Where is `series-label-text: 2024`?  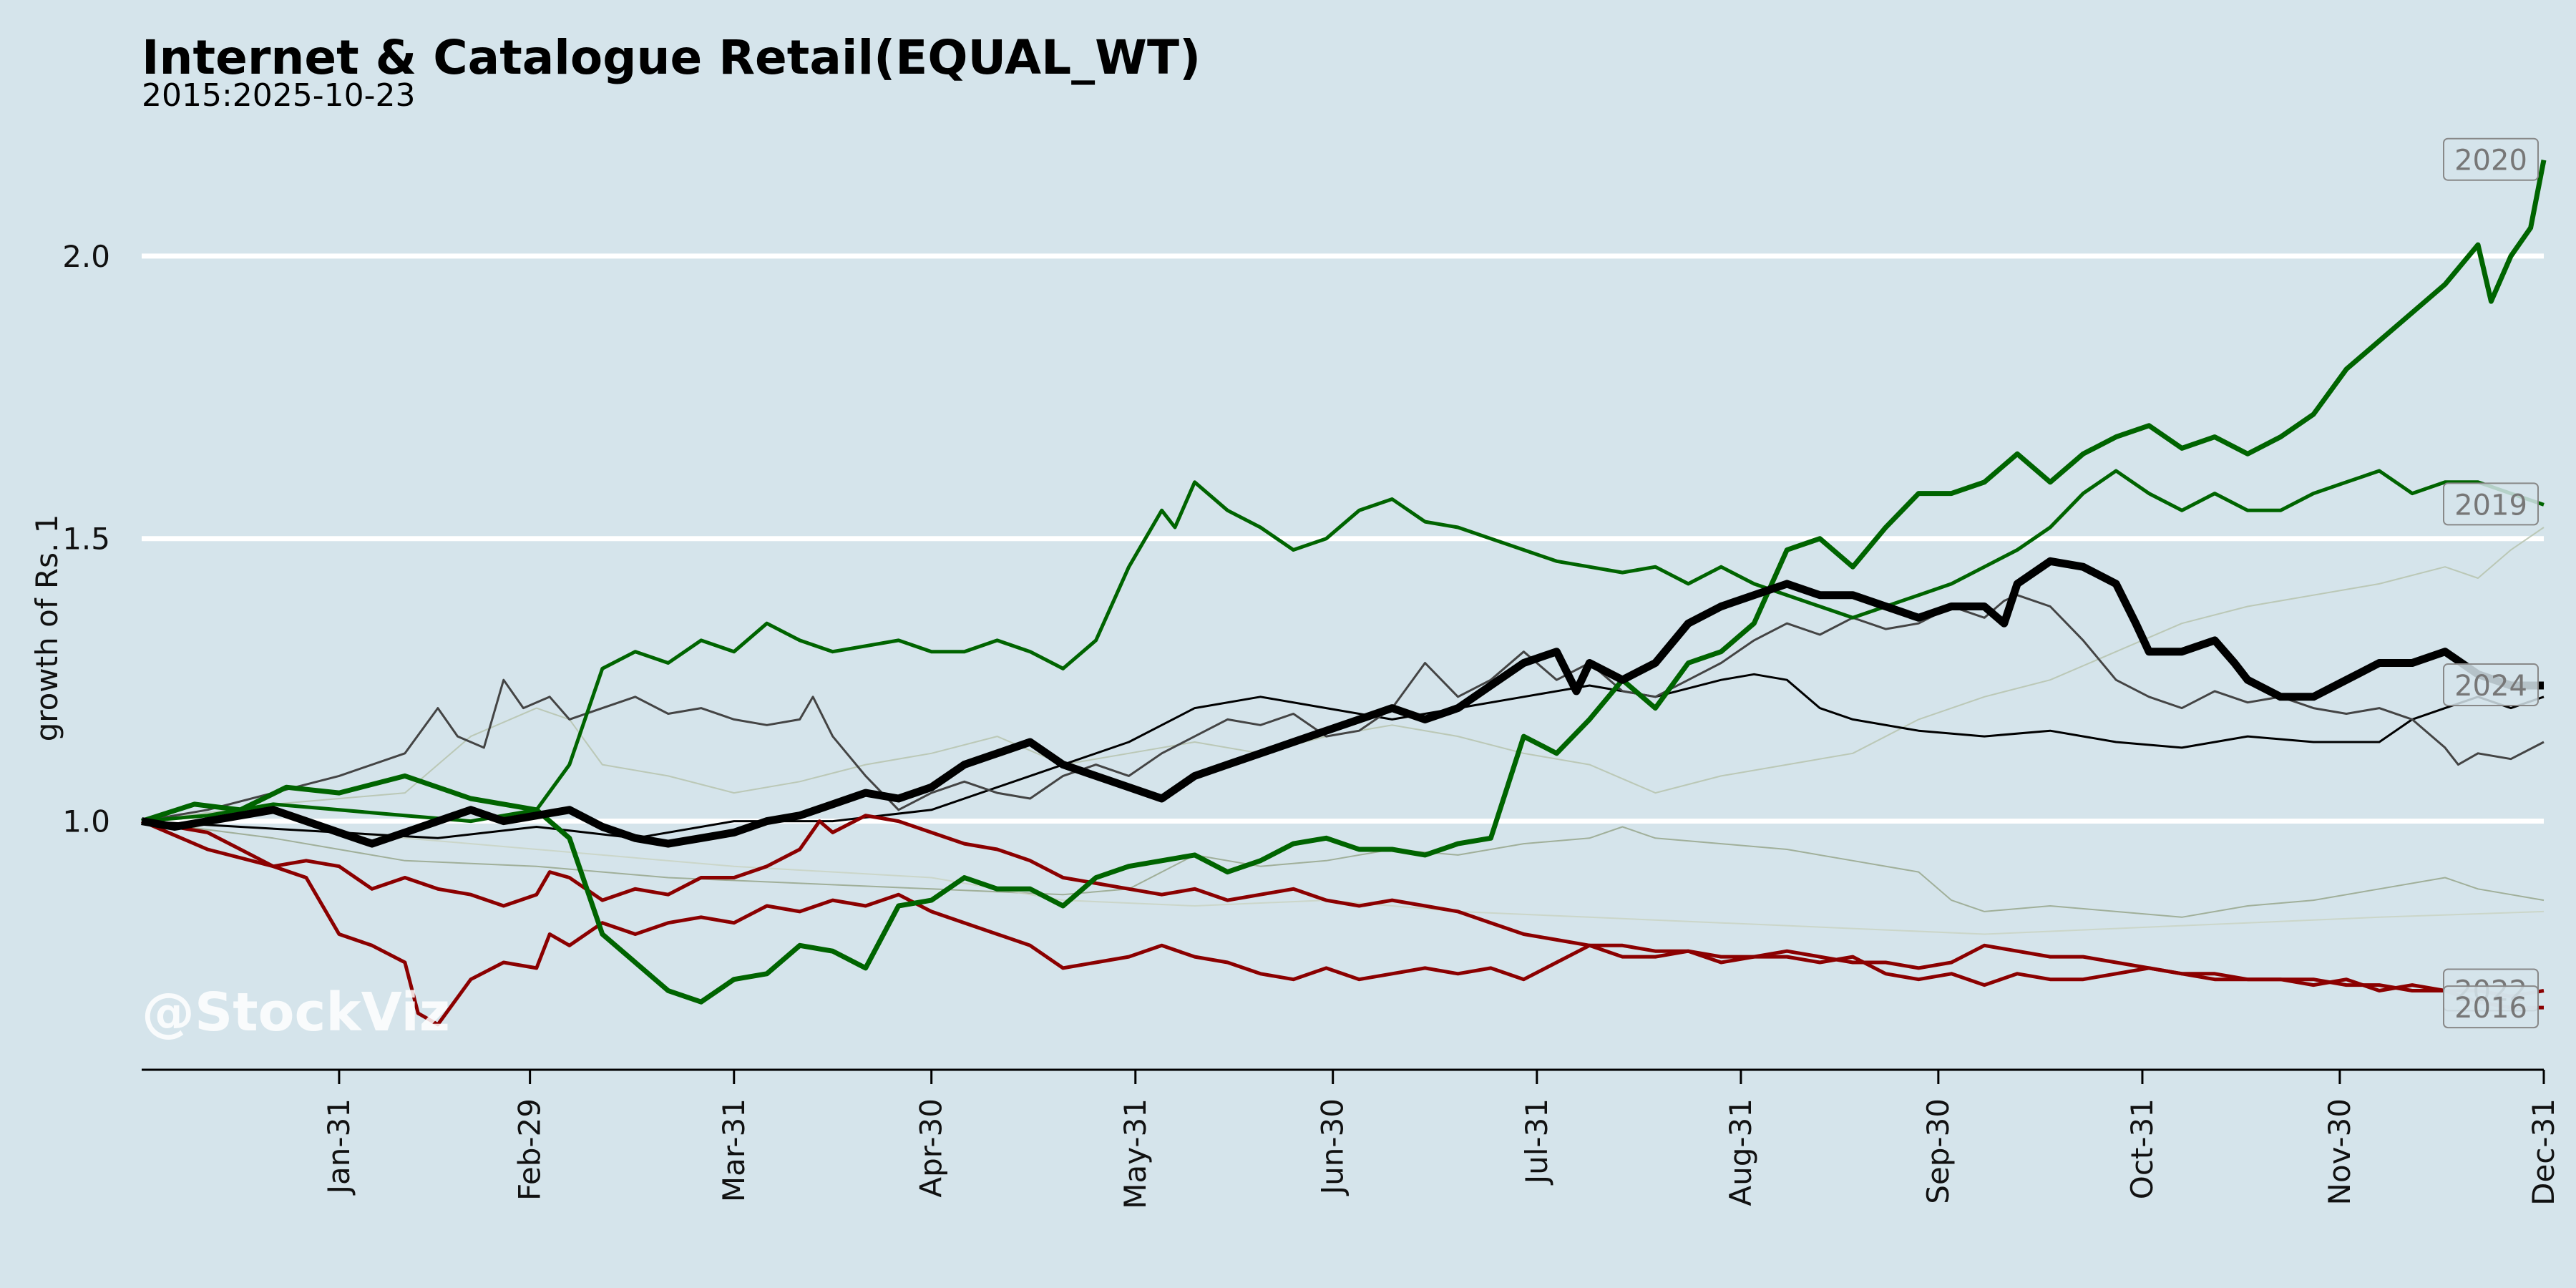
series-label-text: 2024 is located at coordinates (2490, 686).